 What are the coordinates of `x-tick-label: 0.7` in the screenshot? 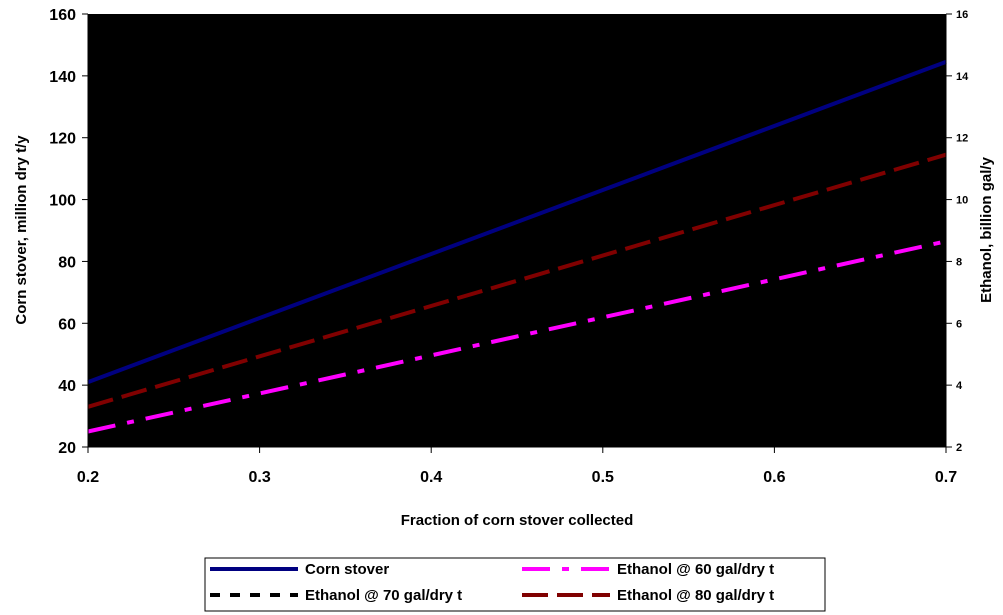 It's located at (946, 477).